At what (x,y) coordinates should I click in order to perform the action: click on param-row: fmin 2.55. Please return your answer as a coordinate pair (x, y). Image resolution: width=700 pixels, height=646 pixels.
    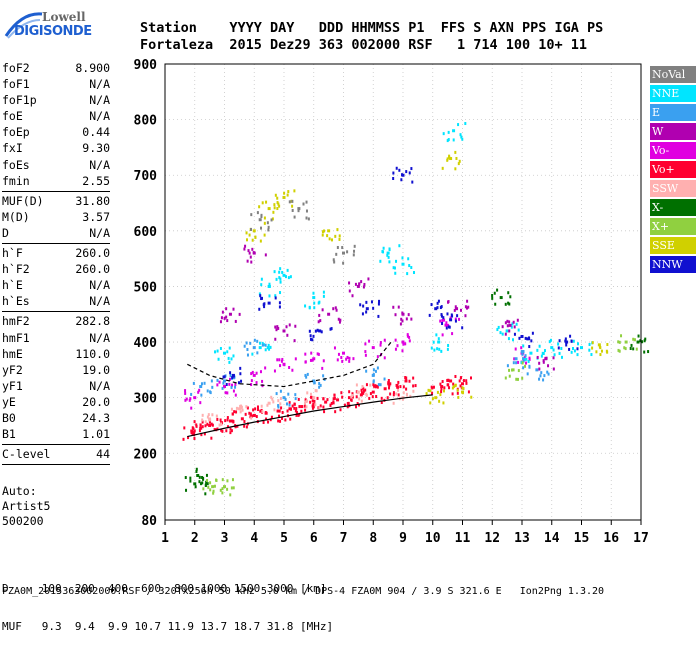
    Looking at the image, I should click on (56, 181).